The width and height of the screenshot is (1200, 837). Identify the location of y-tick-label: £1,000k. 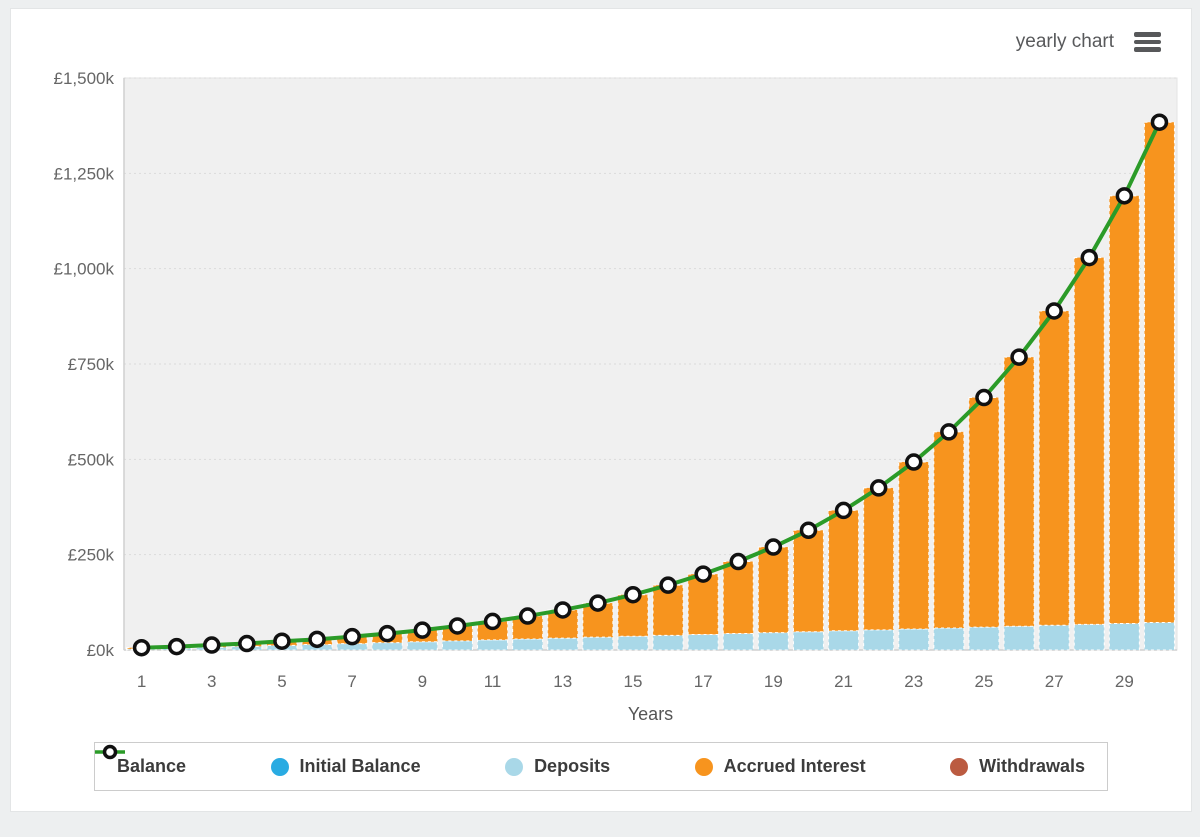
(84, 269).